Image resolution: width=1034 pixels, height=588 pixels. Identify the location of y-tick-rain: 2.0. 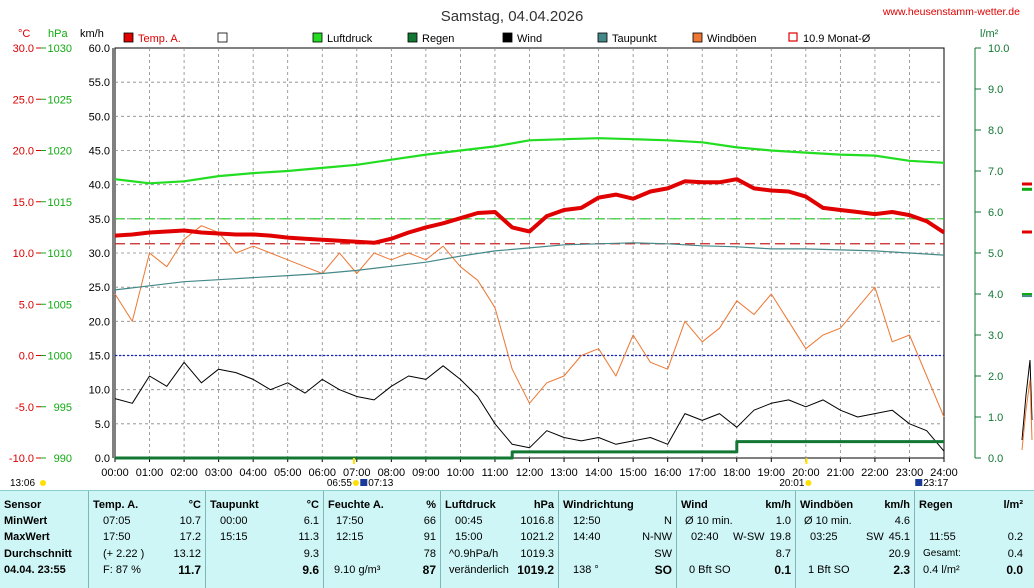
(995, 377).